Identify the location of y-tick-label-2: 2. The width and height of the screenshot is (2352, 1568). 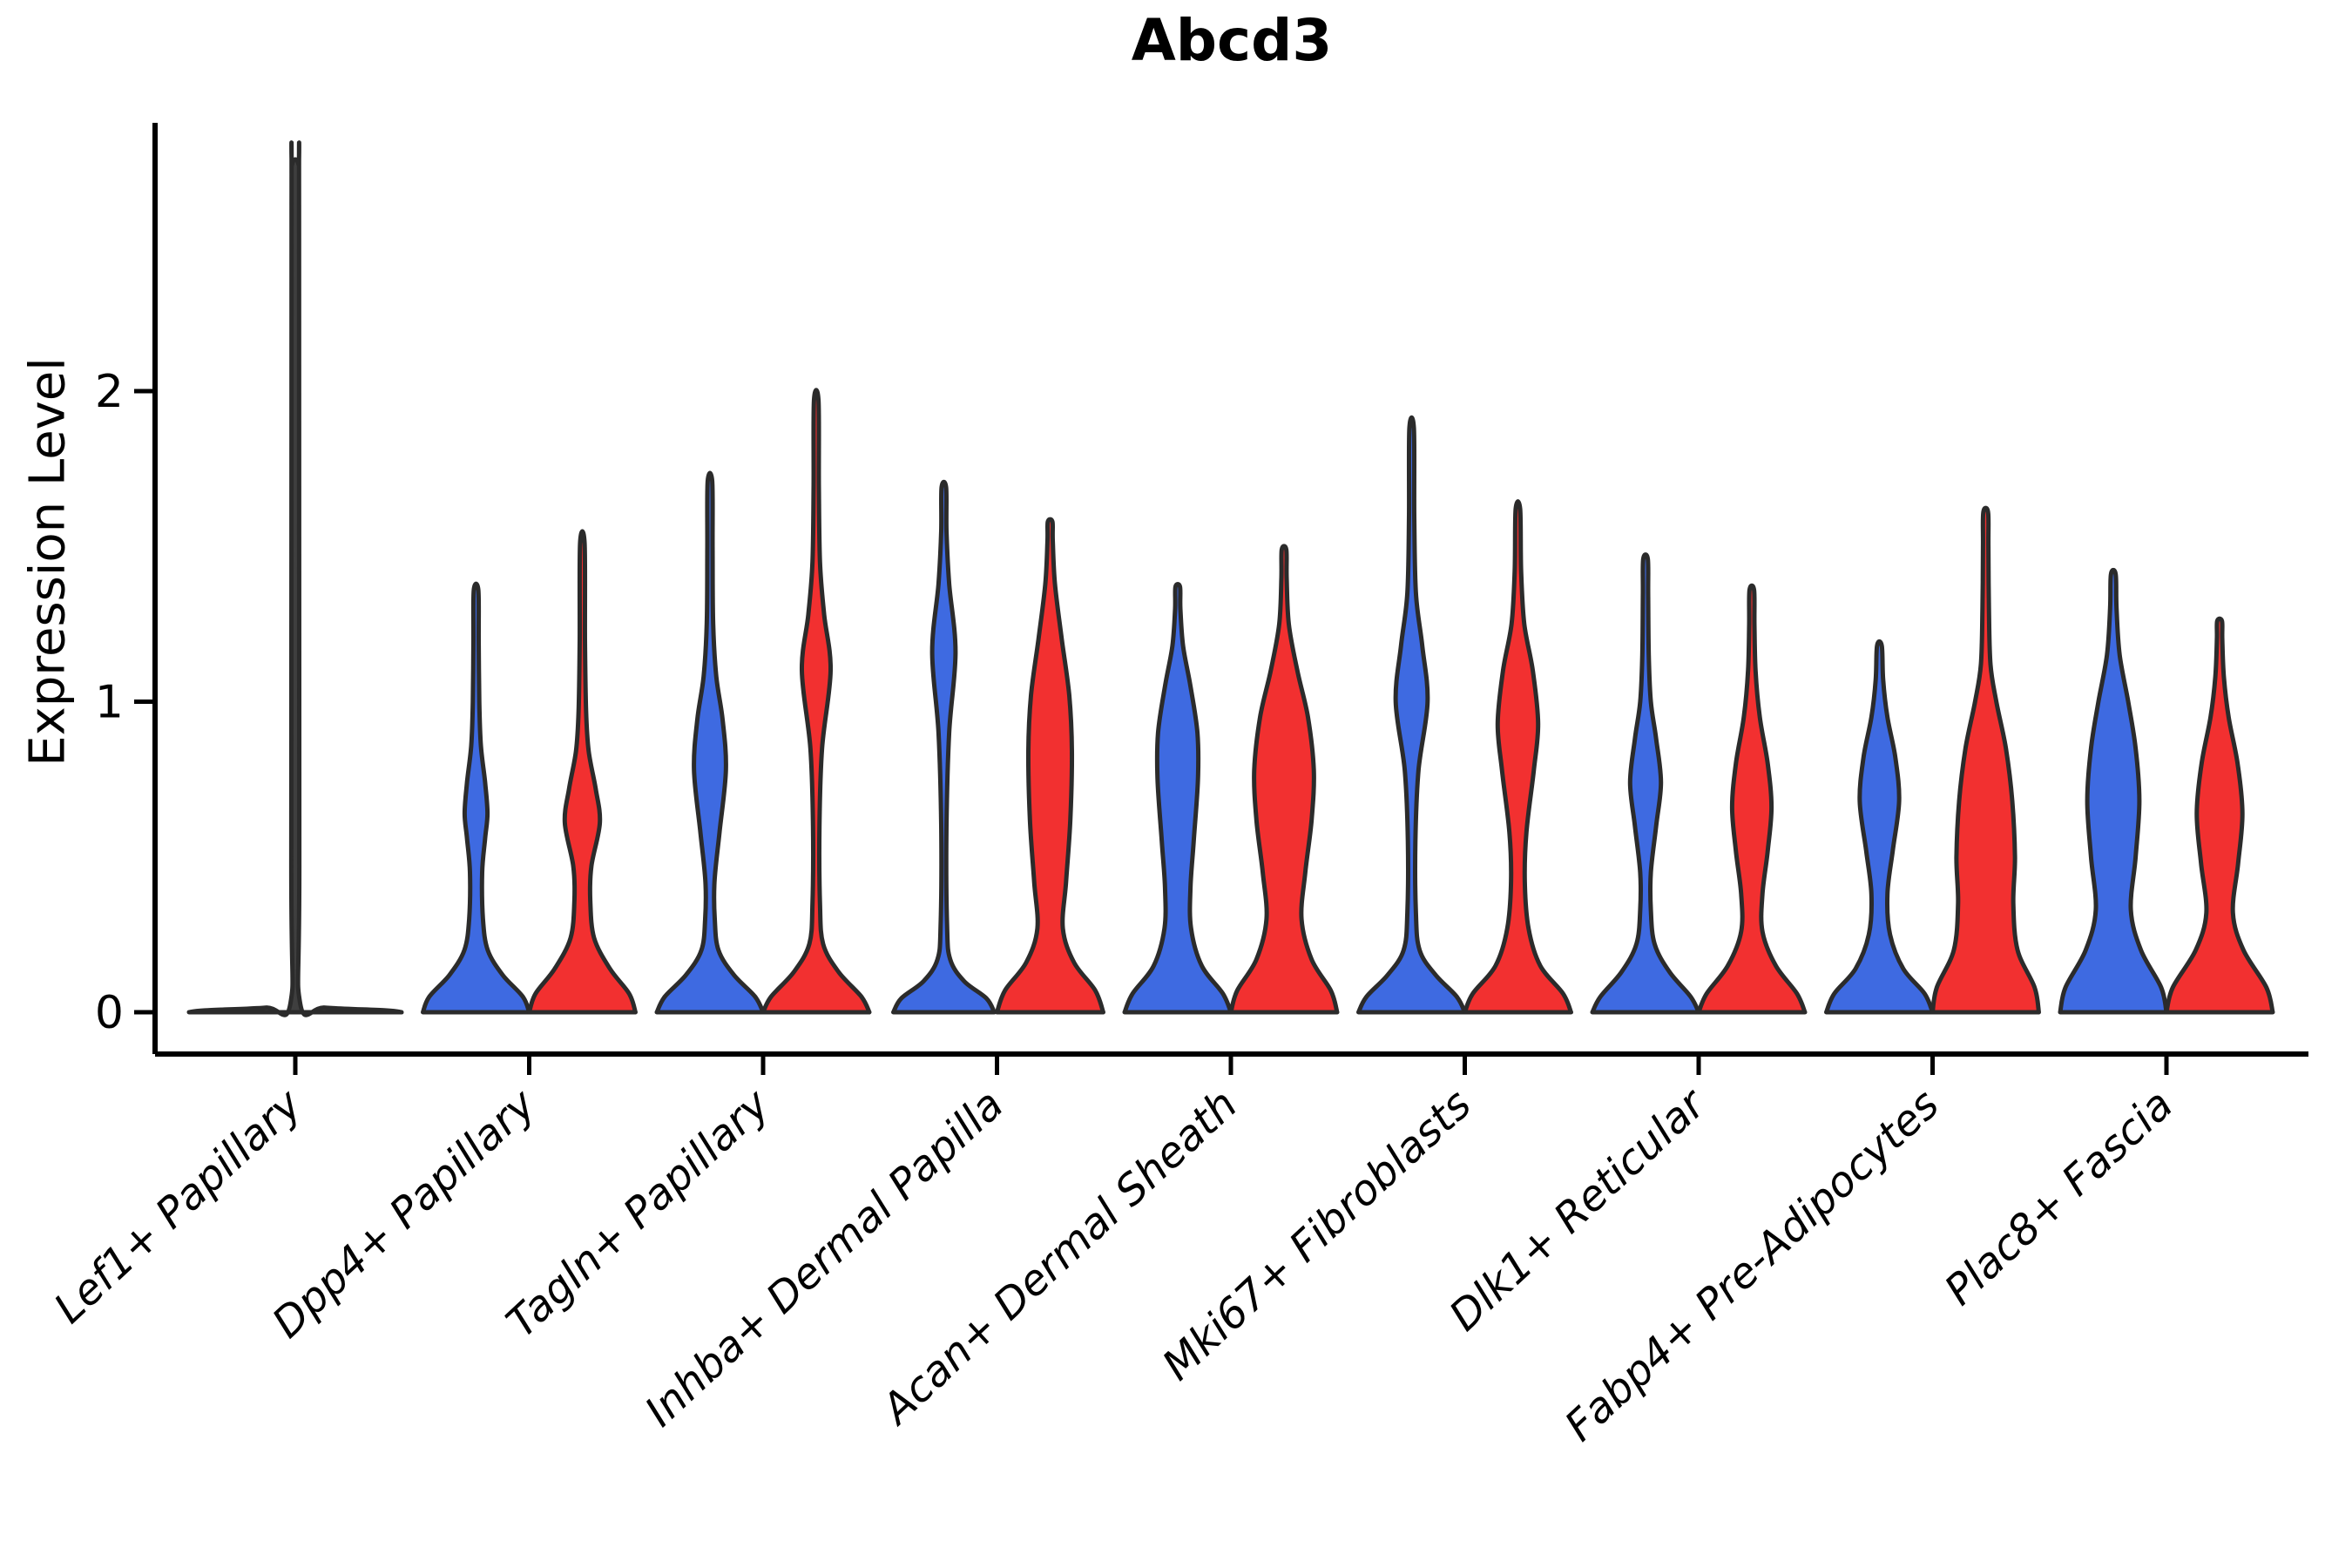
(109, 392).